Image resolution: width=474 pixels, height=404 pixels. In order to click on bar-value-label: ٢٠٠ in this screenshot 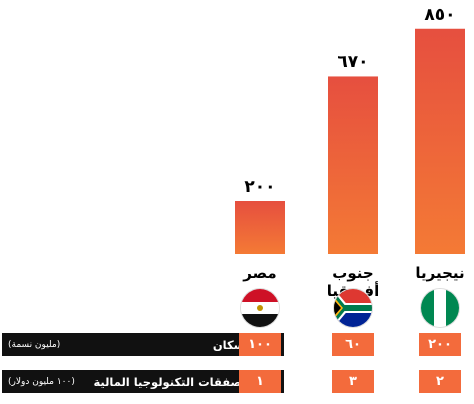, I will do `click(260, 187)`.